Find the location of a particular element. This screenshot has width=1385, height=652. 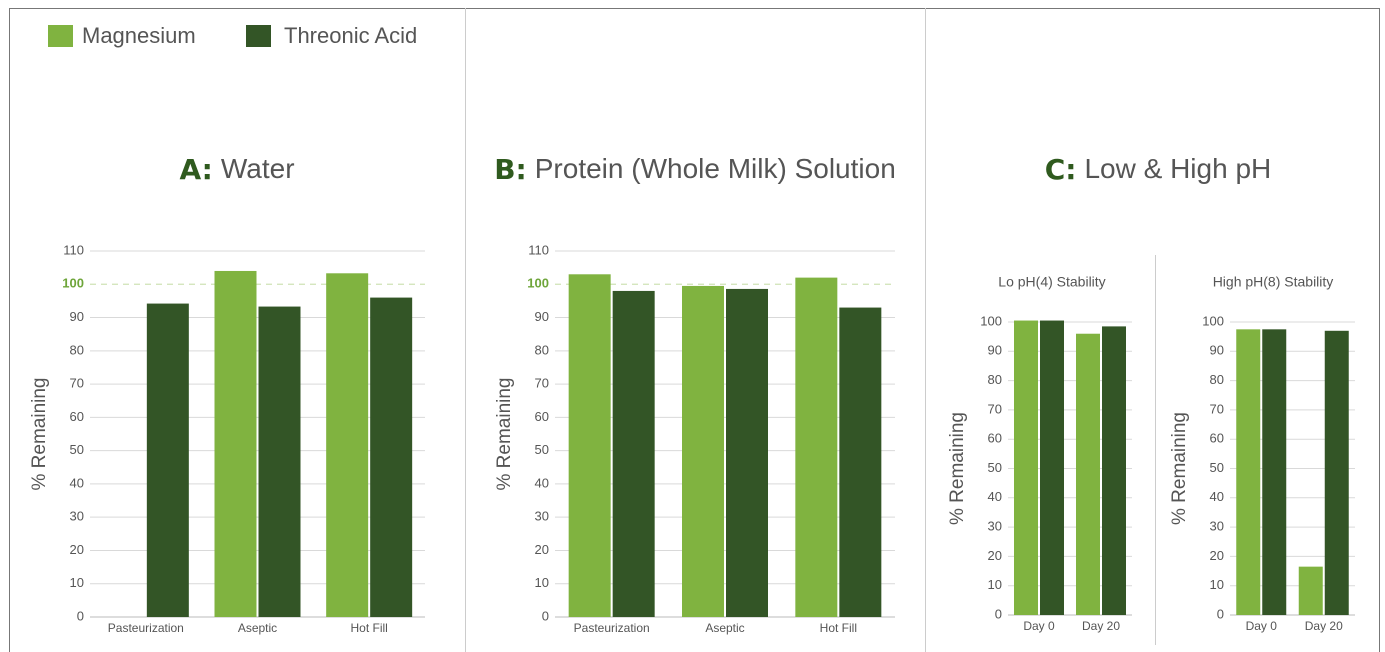

title-letter: B: is located at coordinates (510, 169).